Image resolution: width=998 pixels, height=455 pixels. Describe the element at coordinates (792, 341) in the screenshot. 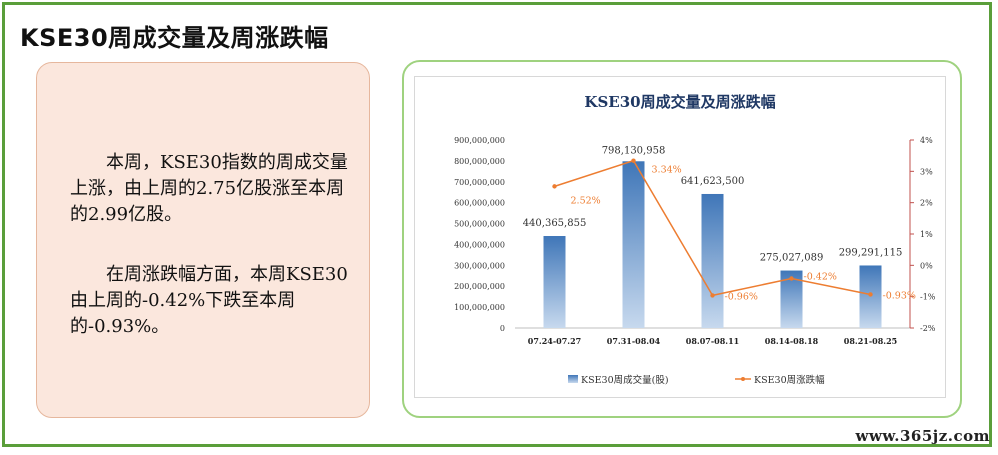

I see `x-tick-label: 08.14-08.18` at that location.